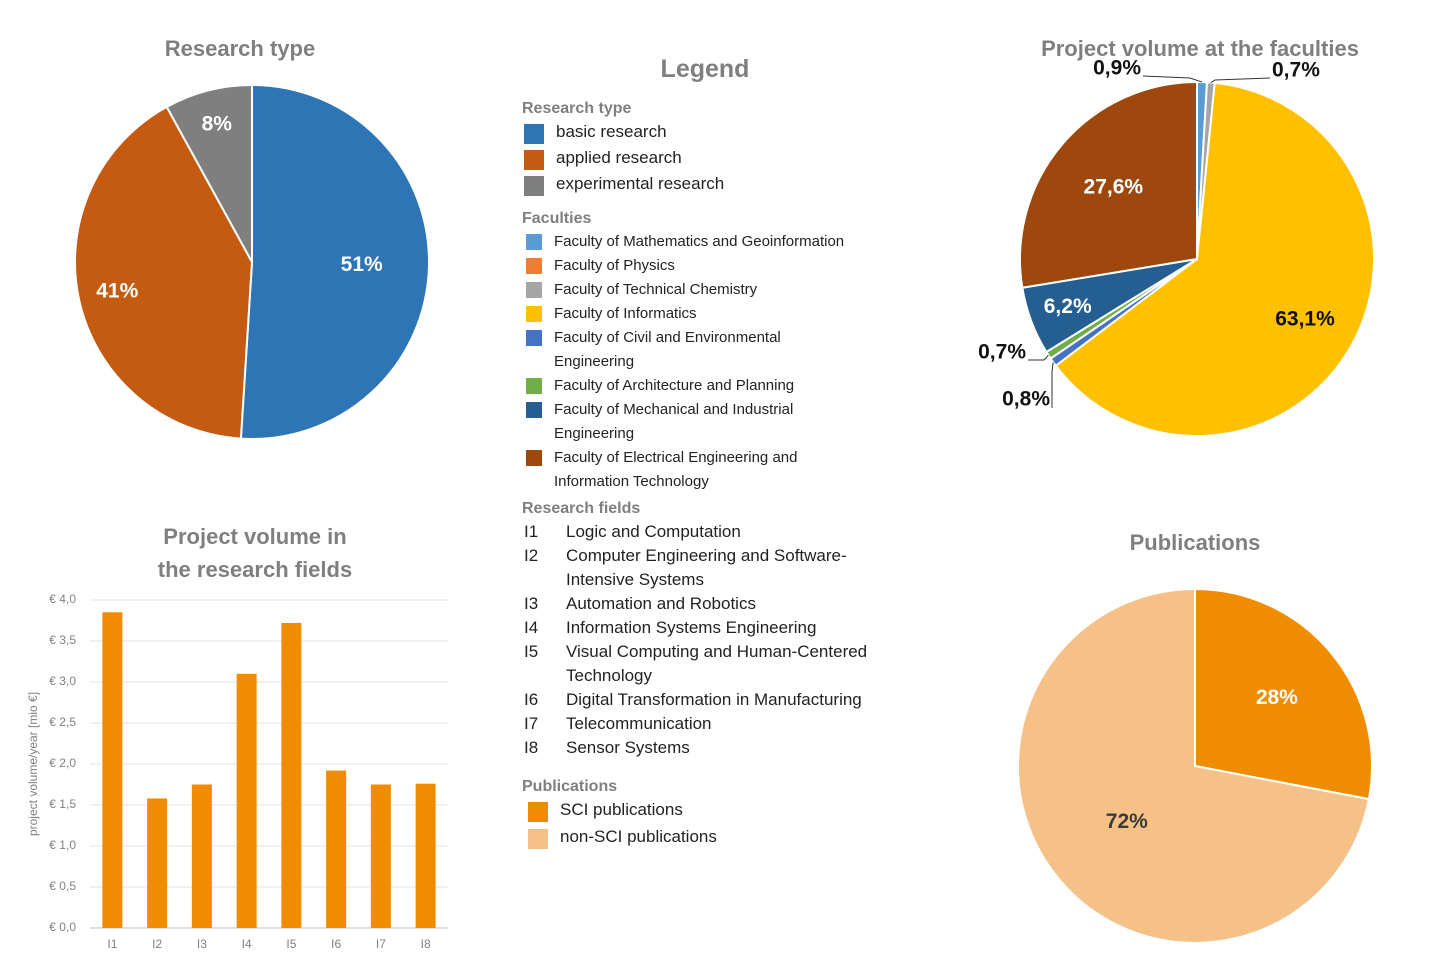 Image resolution: width=1440 pixels, height=968 pixels. What do you see at coordinates (538, 812) in the screenshot?
I see `swatch-sci` at bounding box center [538, 812].